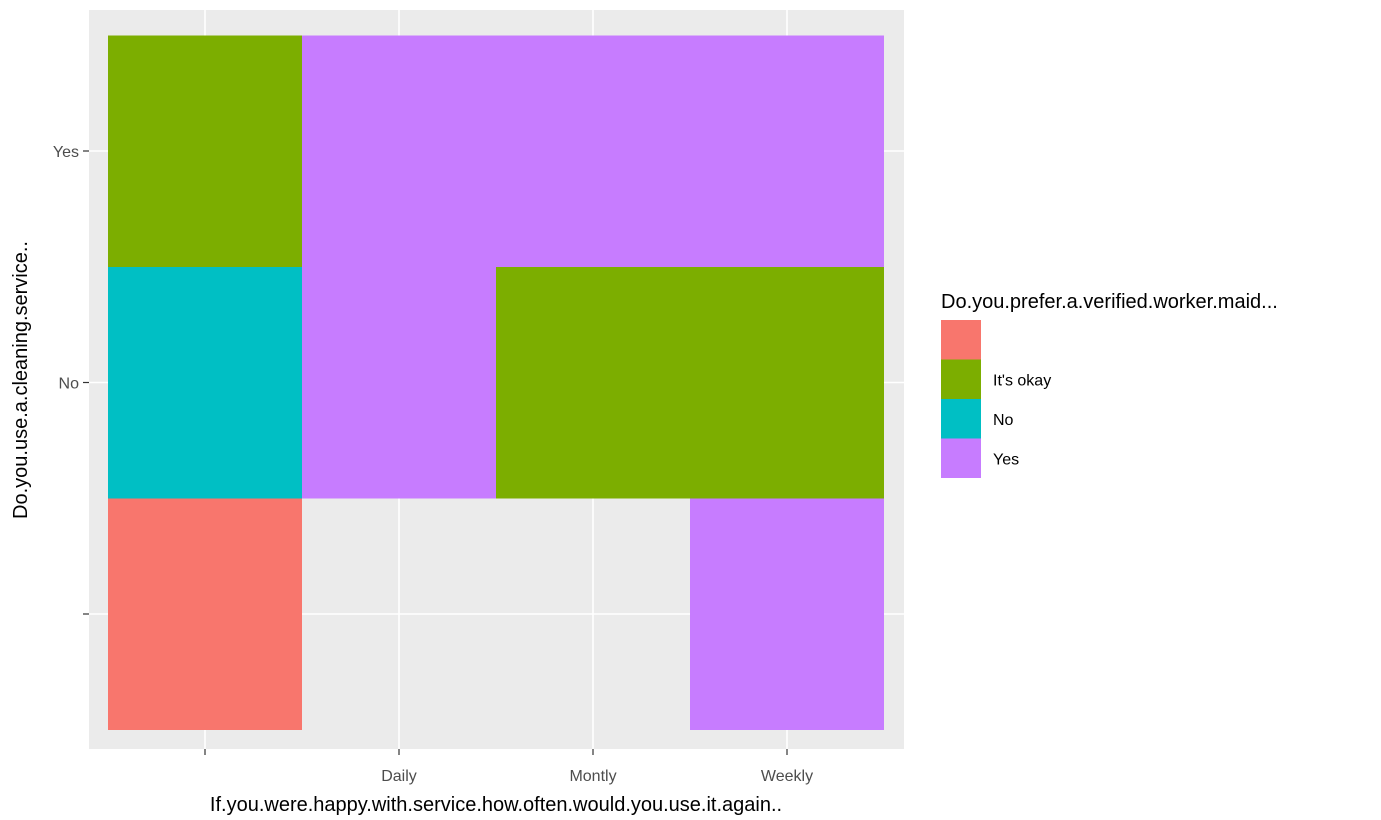 The height and width of the screenshot is (820, 1381). I want to click on x-axis: Daily Montly Weekly, so click(508, 767).